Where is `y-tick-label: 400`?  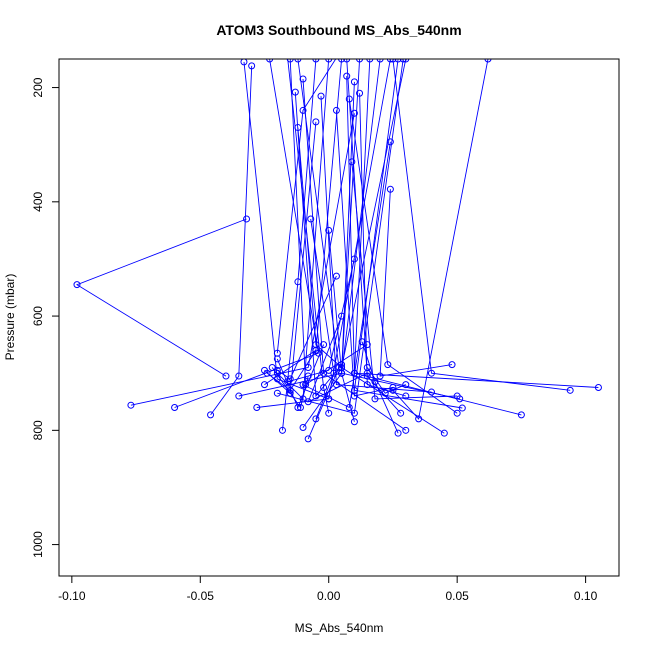
y-tick-label: 400 is located at coordinates (38, 201).